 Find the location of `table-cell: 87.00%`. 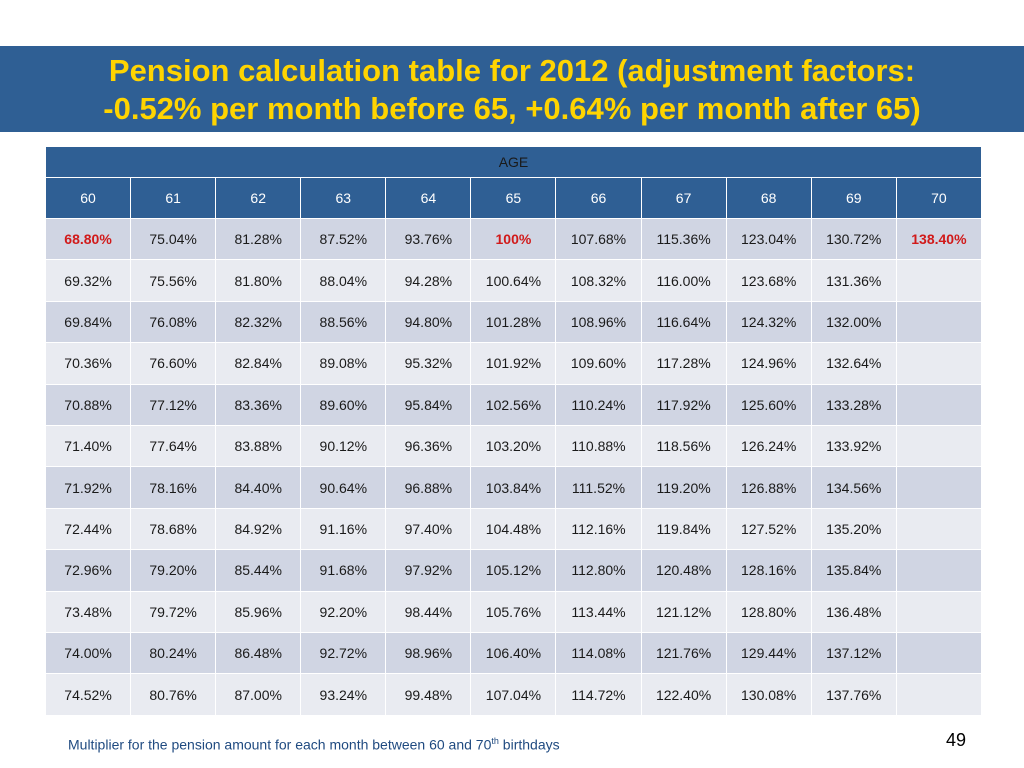

table-cell: 87.00% is located at coordinates (258, 694).